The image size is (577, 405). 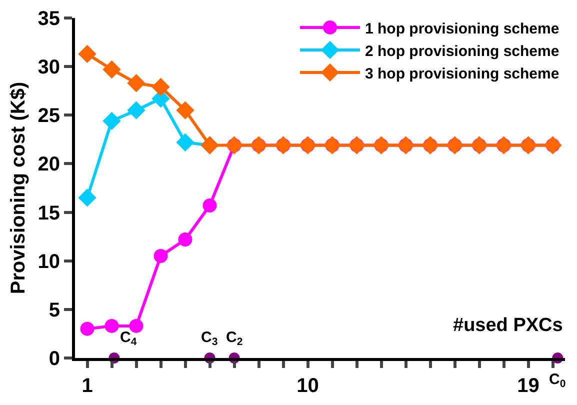 I want to click on legend-label: 3 hop provisioning scheme, so click(x=462, y=73).